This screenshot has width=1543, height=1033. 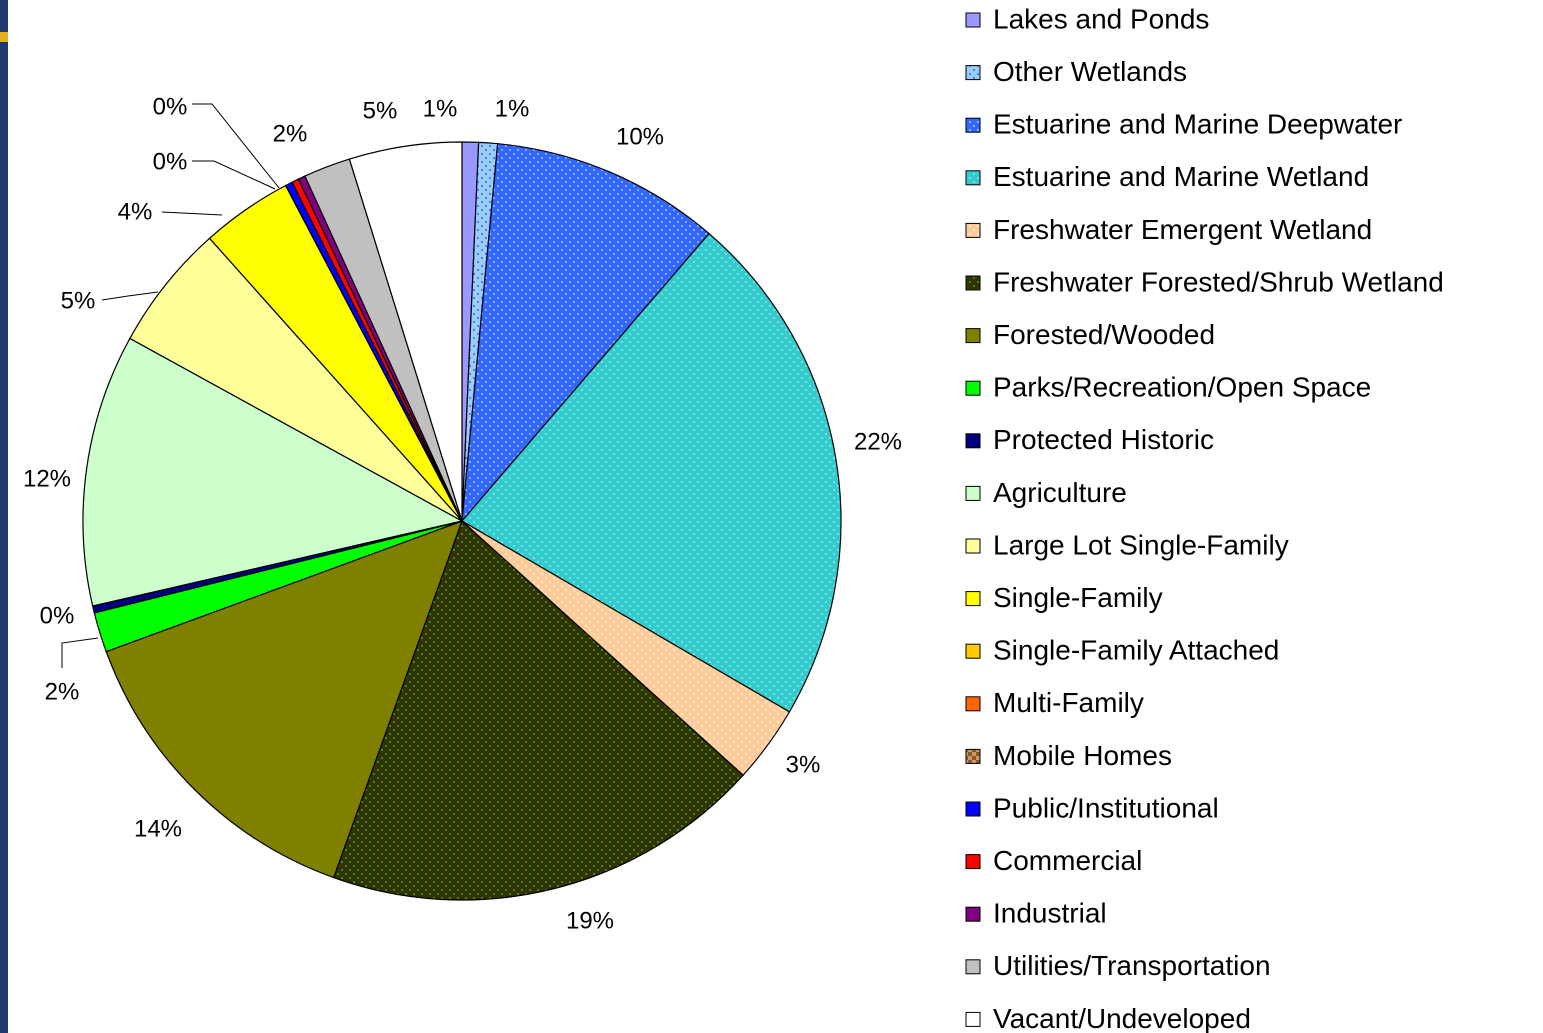 What do you see at coordinates (1136, 650) in the screenshot?
I see `legend-label: Single-Family Attached` at bounding box center [1136, 650].